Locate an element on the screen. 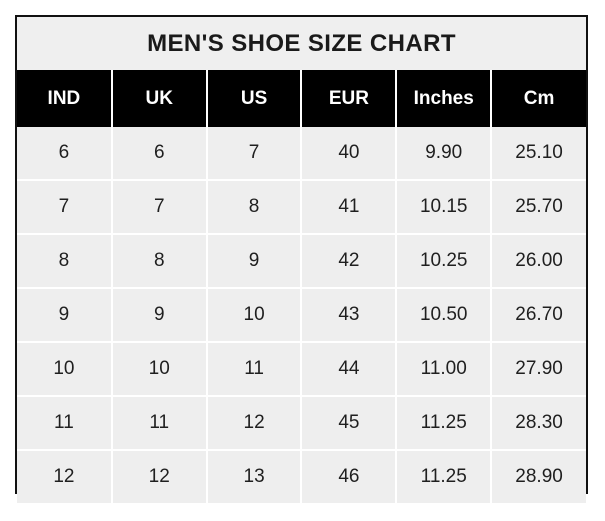 The width and height of the screenshot is (605, 521). cell-us: 13 is located at coordinates (253, 476).